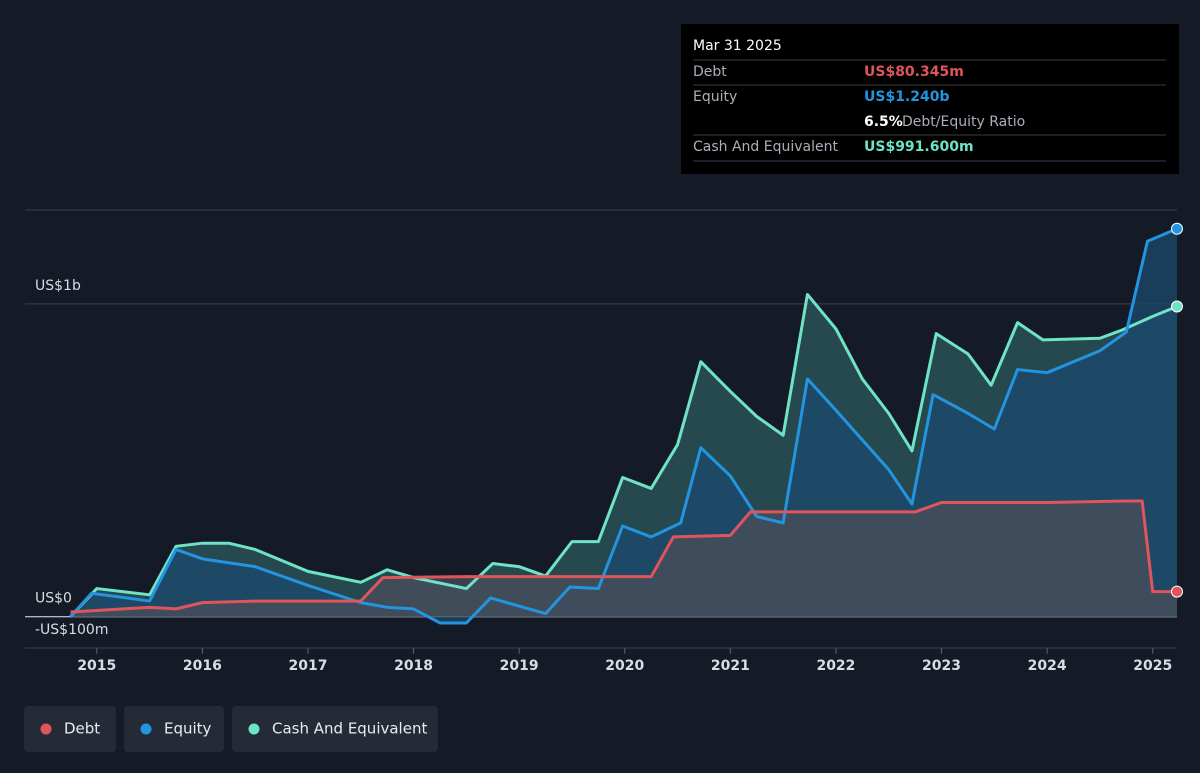 This screenshot has width=1200, height=773. What do you see at coordinates (308, 666) in the screenshot?
I see `x-tick-label: 2017` at bounding box center [308, 666].